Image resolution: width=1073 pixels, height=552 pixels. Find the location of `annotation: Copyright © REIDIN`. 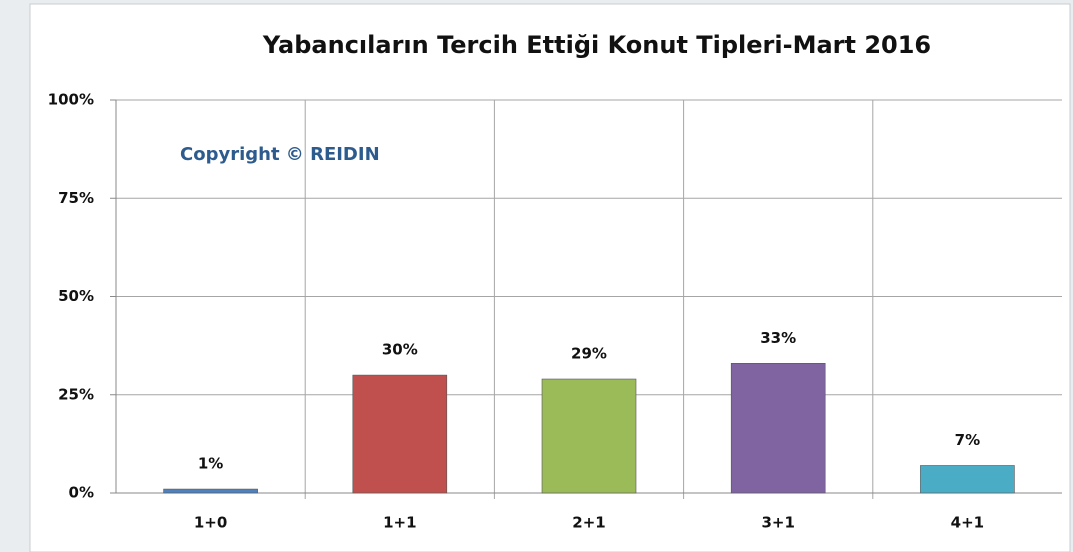

annotation: Copyright © REIDIN is located at coordinates (280, 154).